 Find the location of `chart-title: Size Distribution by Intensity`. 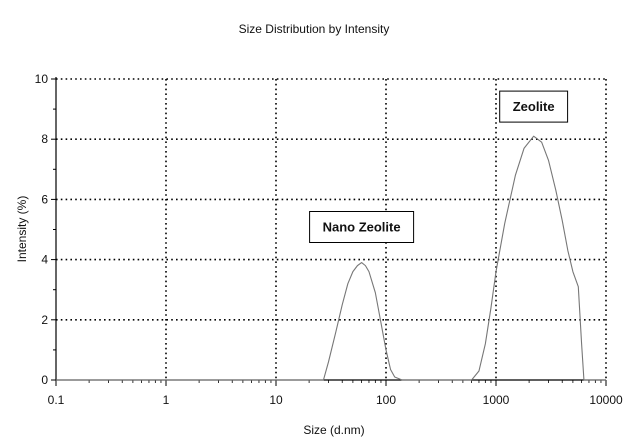

chart-title: Size Distribution by Intensity is located at coordinates (314, 29).